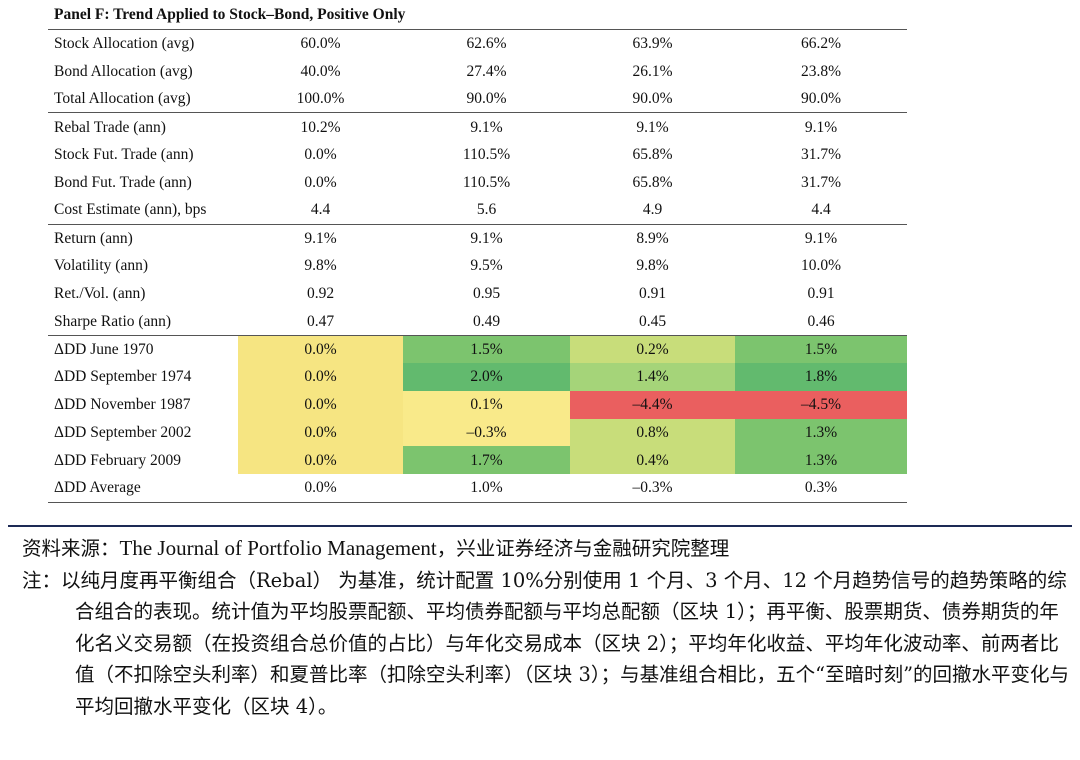  I want to click on cell-value: 0.95, so click(486, 294).